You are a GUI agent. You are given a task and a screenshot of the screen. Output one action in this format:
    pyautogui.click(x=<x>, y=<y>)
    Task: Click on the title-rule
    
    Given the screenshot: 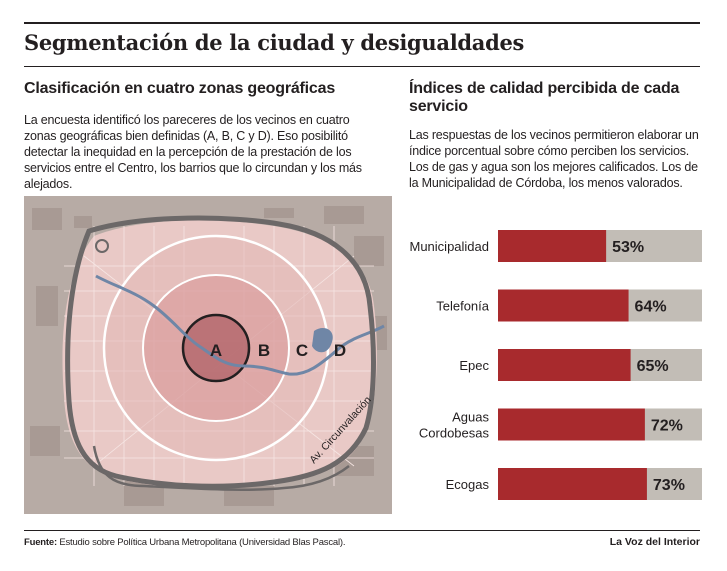 What is the action you would take?
    pyautogui.click(x=362, y=66)
    